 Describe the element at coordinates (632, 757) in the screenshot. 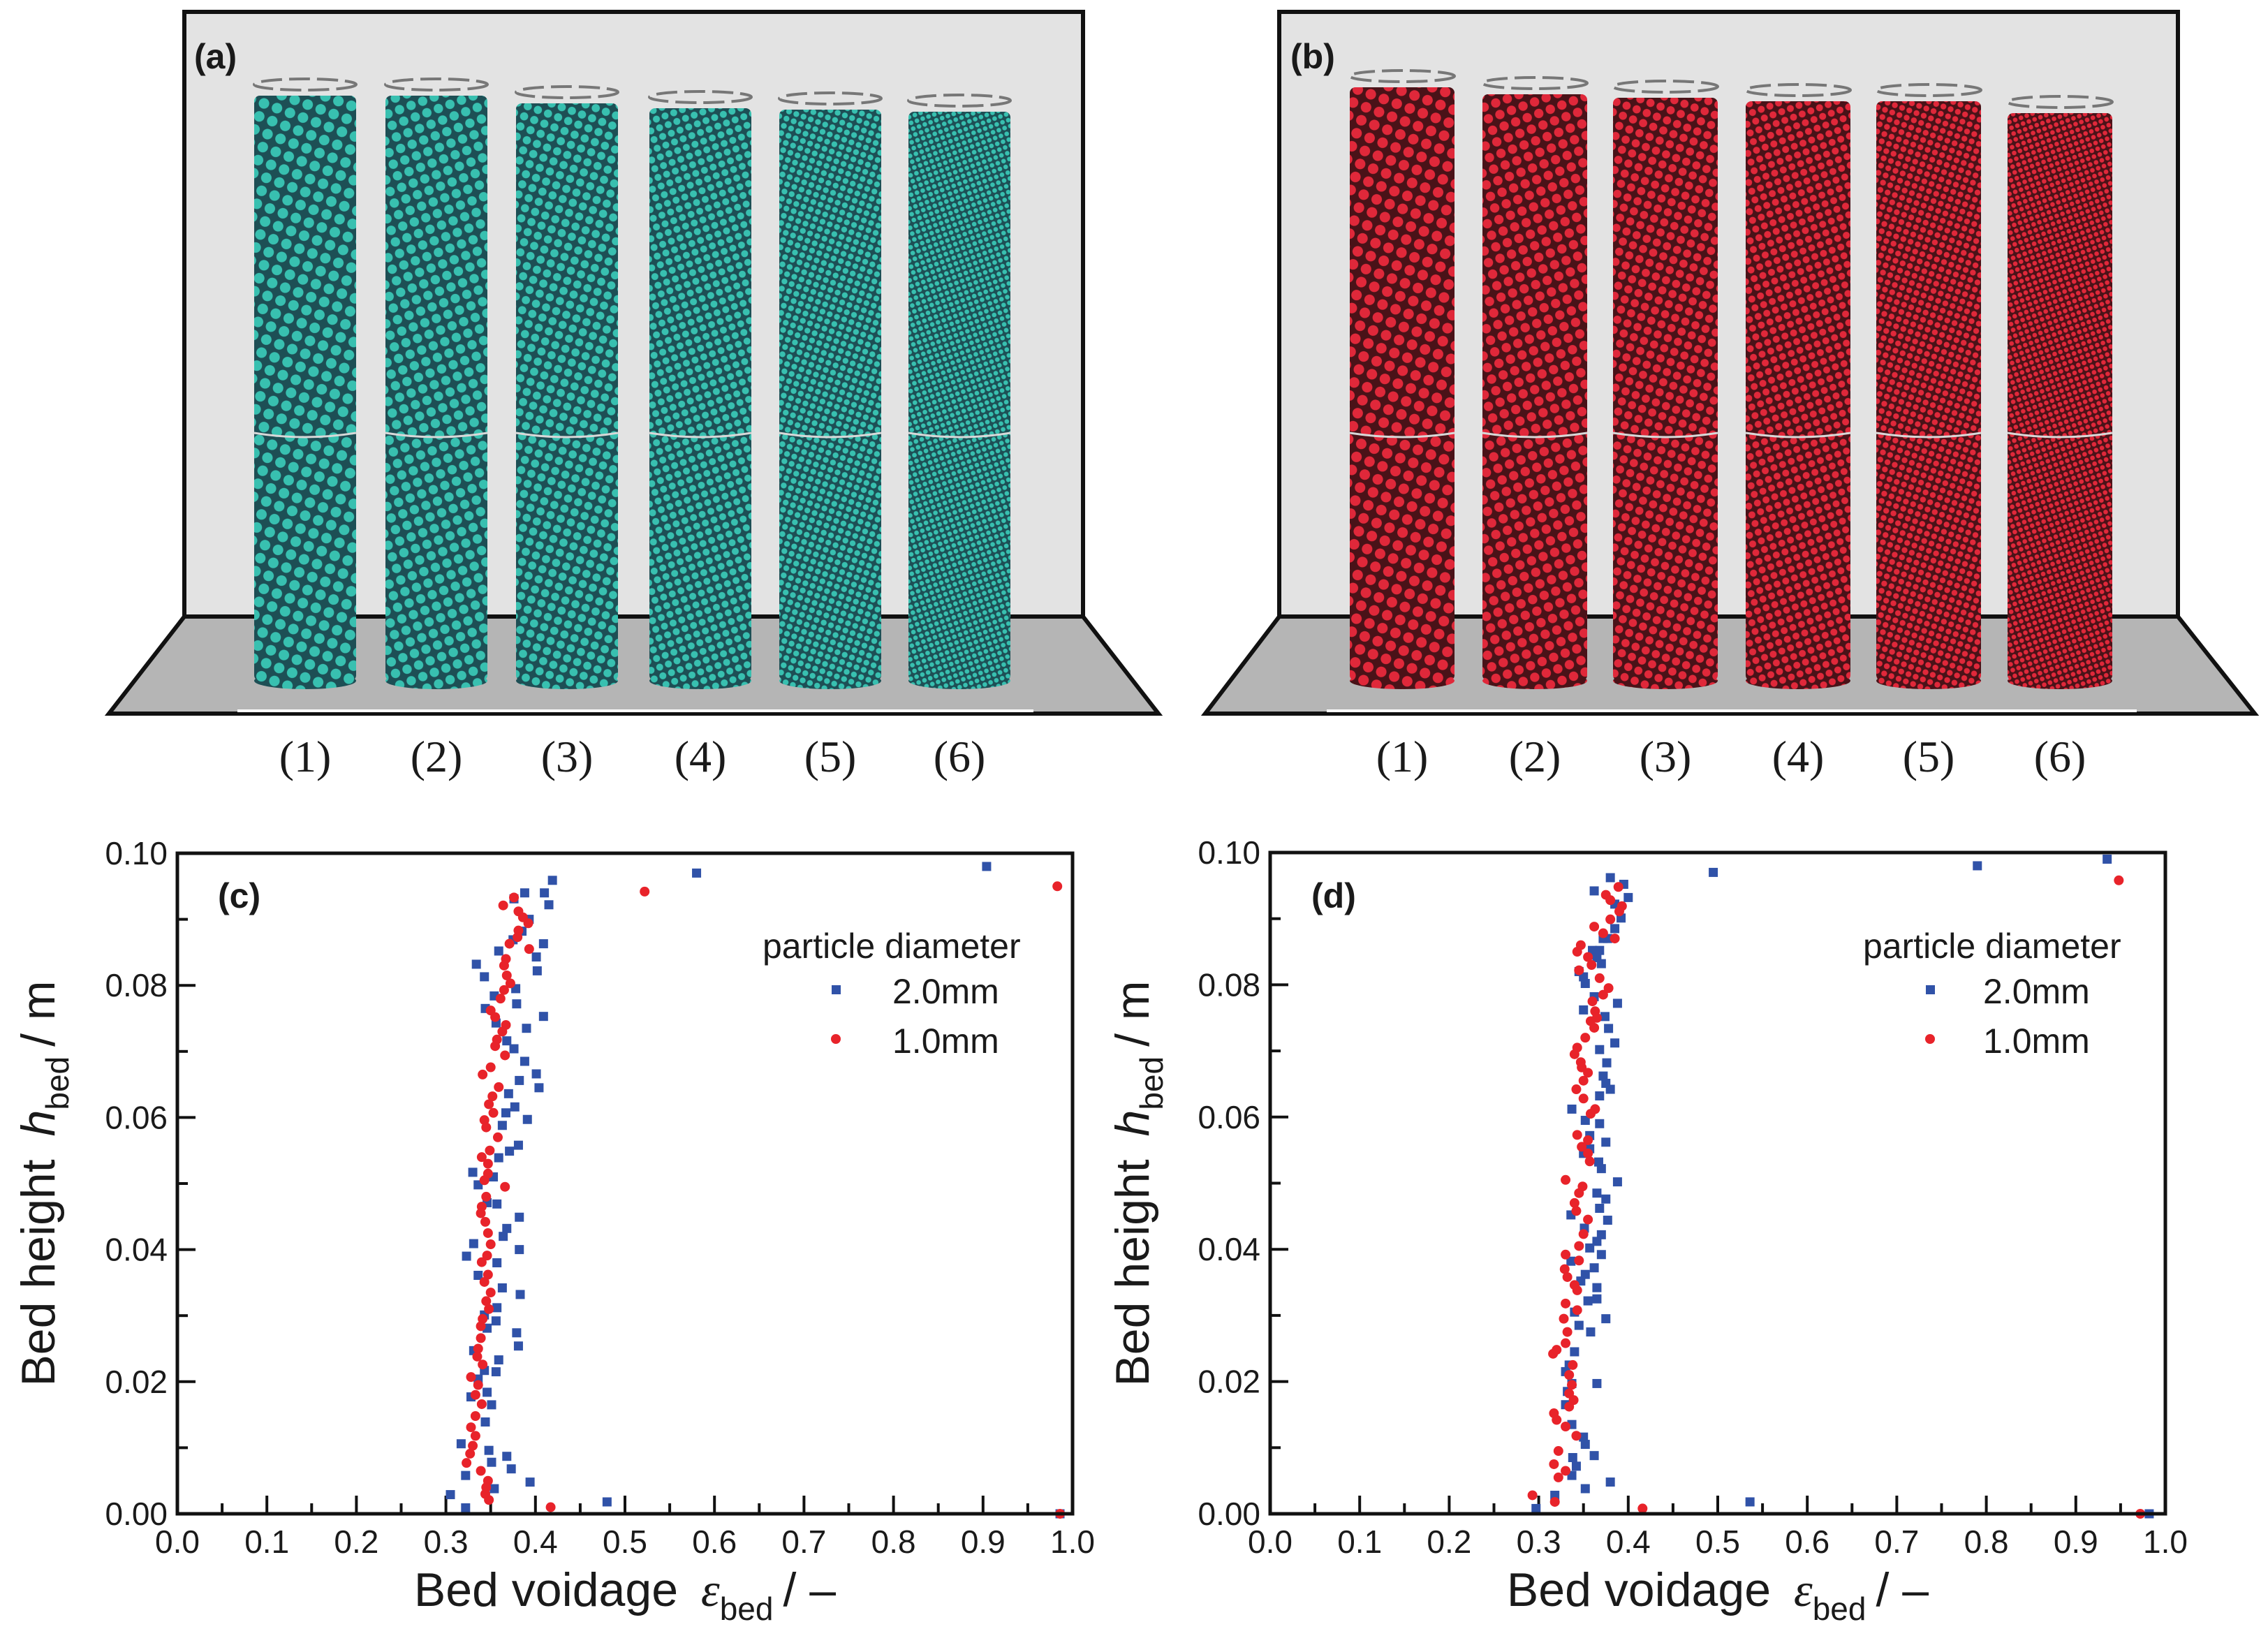

I see `column-labels-a: (1) (2) (3) (4) (5) (6)` at that location.